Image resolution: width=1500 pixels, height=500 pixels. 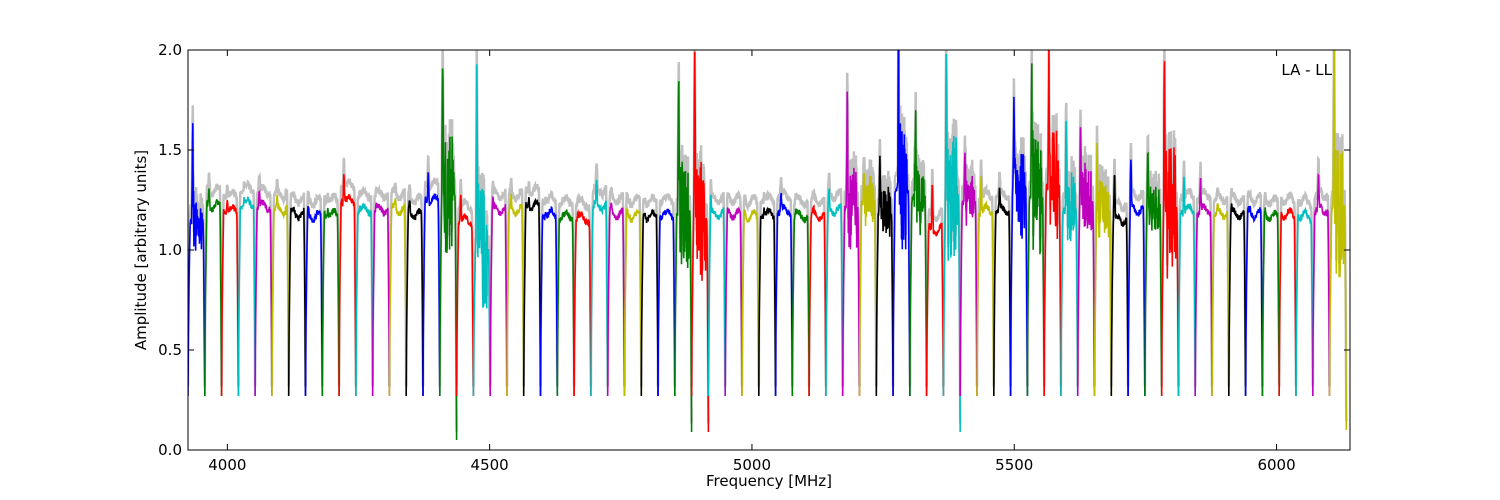 What do you see at coordinates (170, 450) in the screenshot?
I see `y-tick-label: 0.0` at bounding box center [170, 450].